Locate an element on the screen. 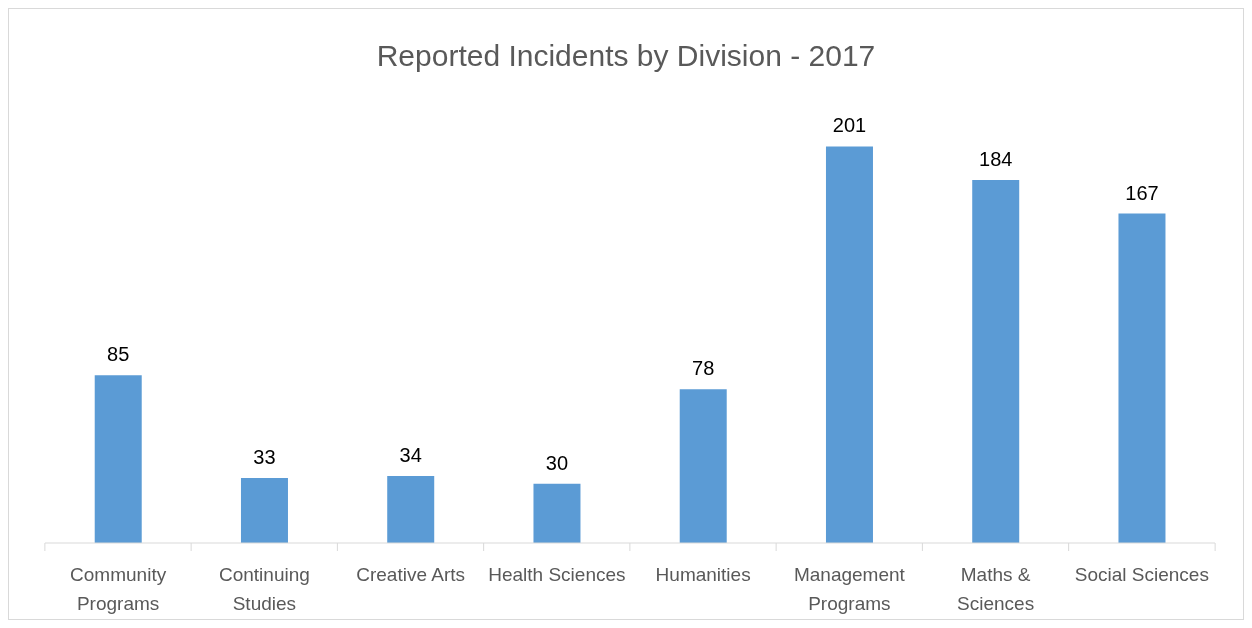 This screenshot has height=628, width=1252. x-tick-label: Humanities is located at coordinates (703, 574).